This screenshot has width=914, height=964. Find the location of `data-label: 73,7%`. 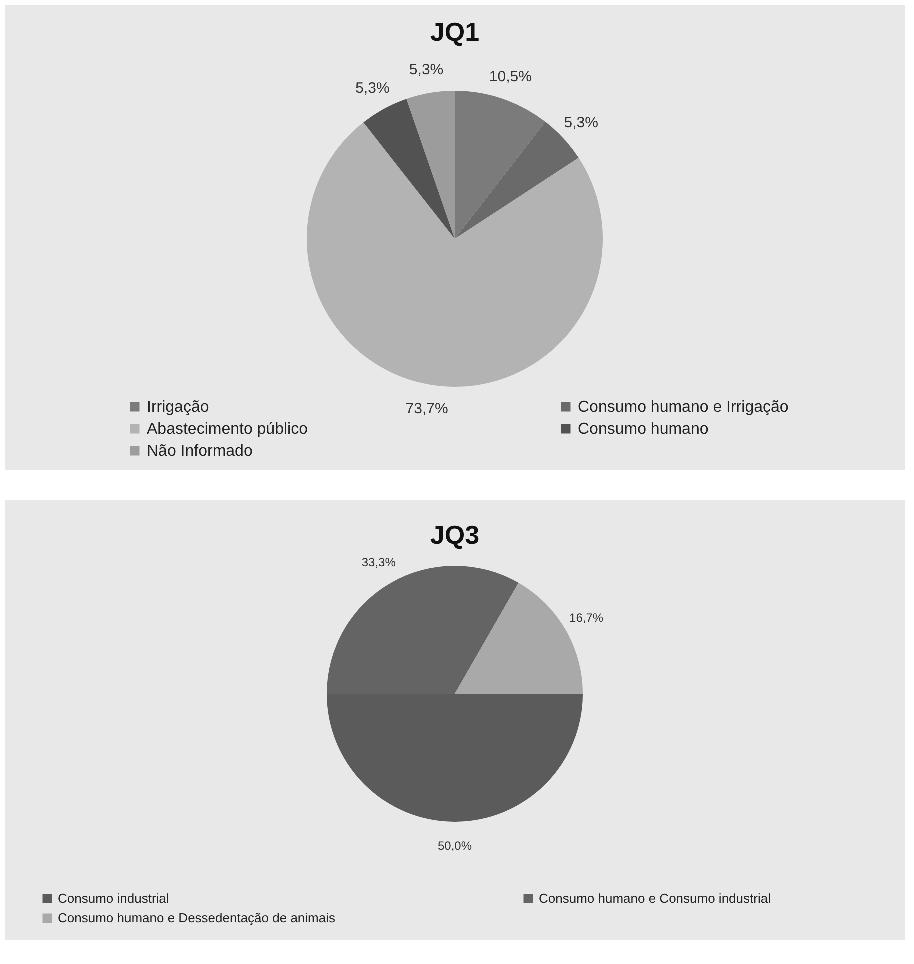

data-label: 73,7% is located at coordinates (427, 409).